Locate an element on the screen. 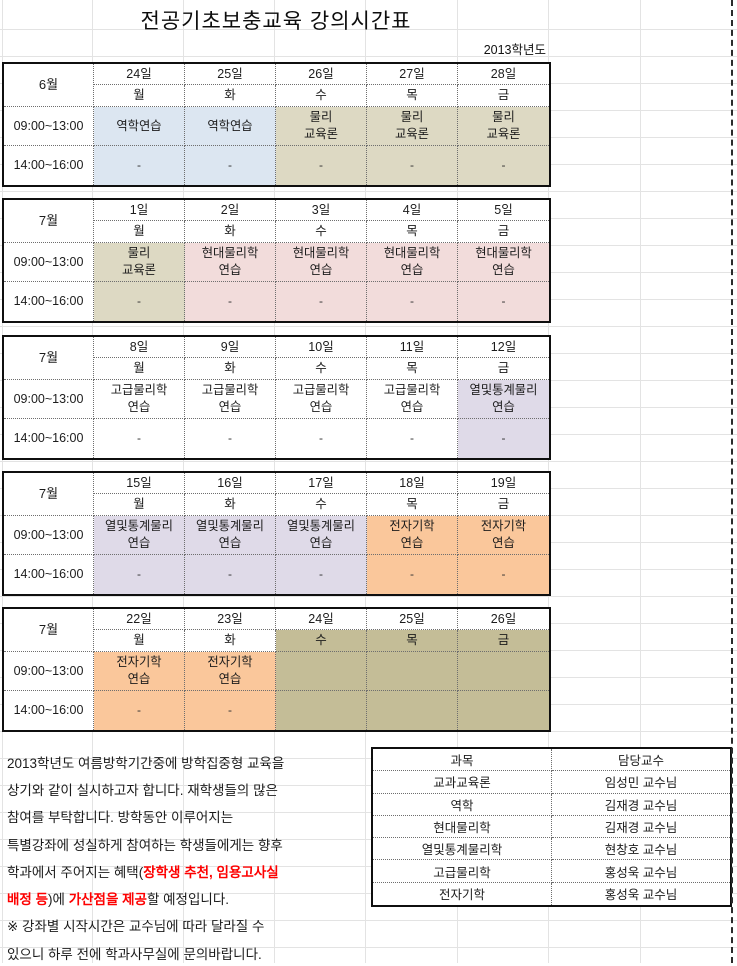  note-line: 배정 등)에 가산점을 제공 할 예정입니다. is located at coordinates (187, 897).